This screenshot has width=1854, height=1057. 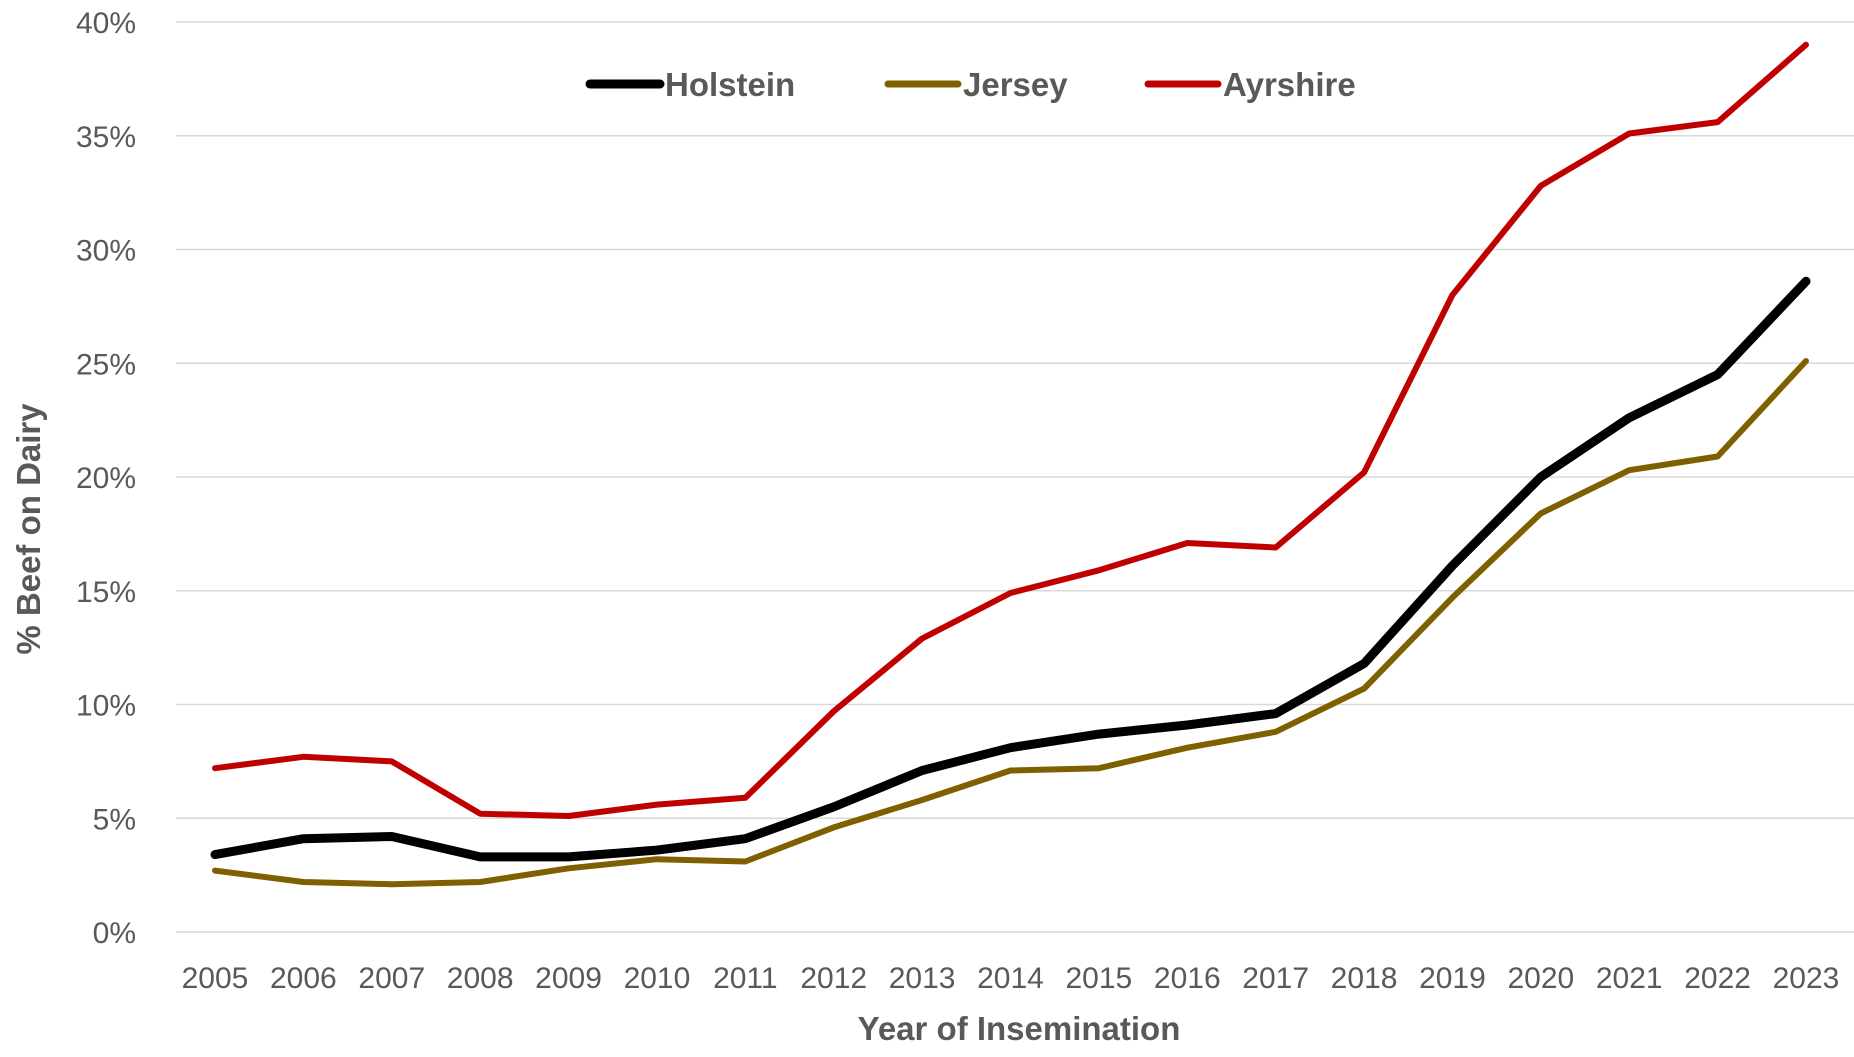 I want to click on x-tick-label: 2005, so click(x=215, y=978).